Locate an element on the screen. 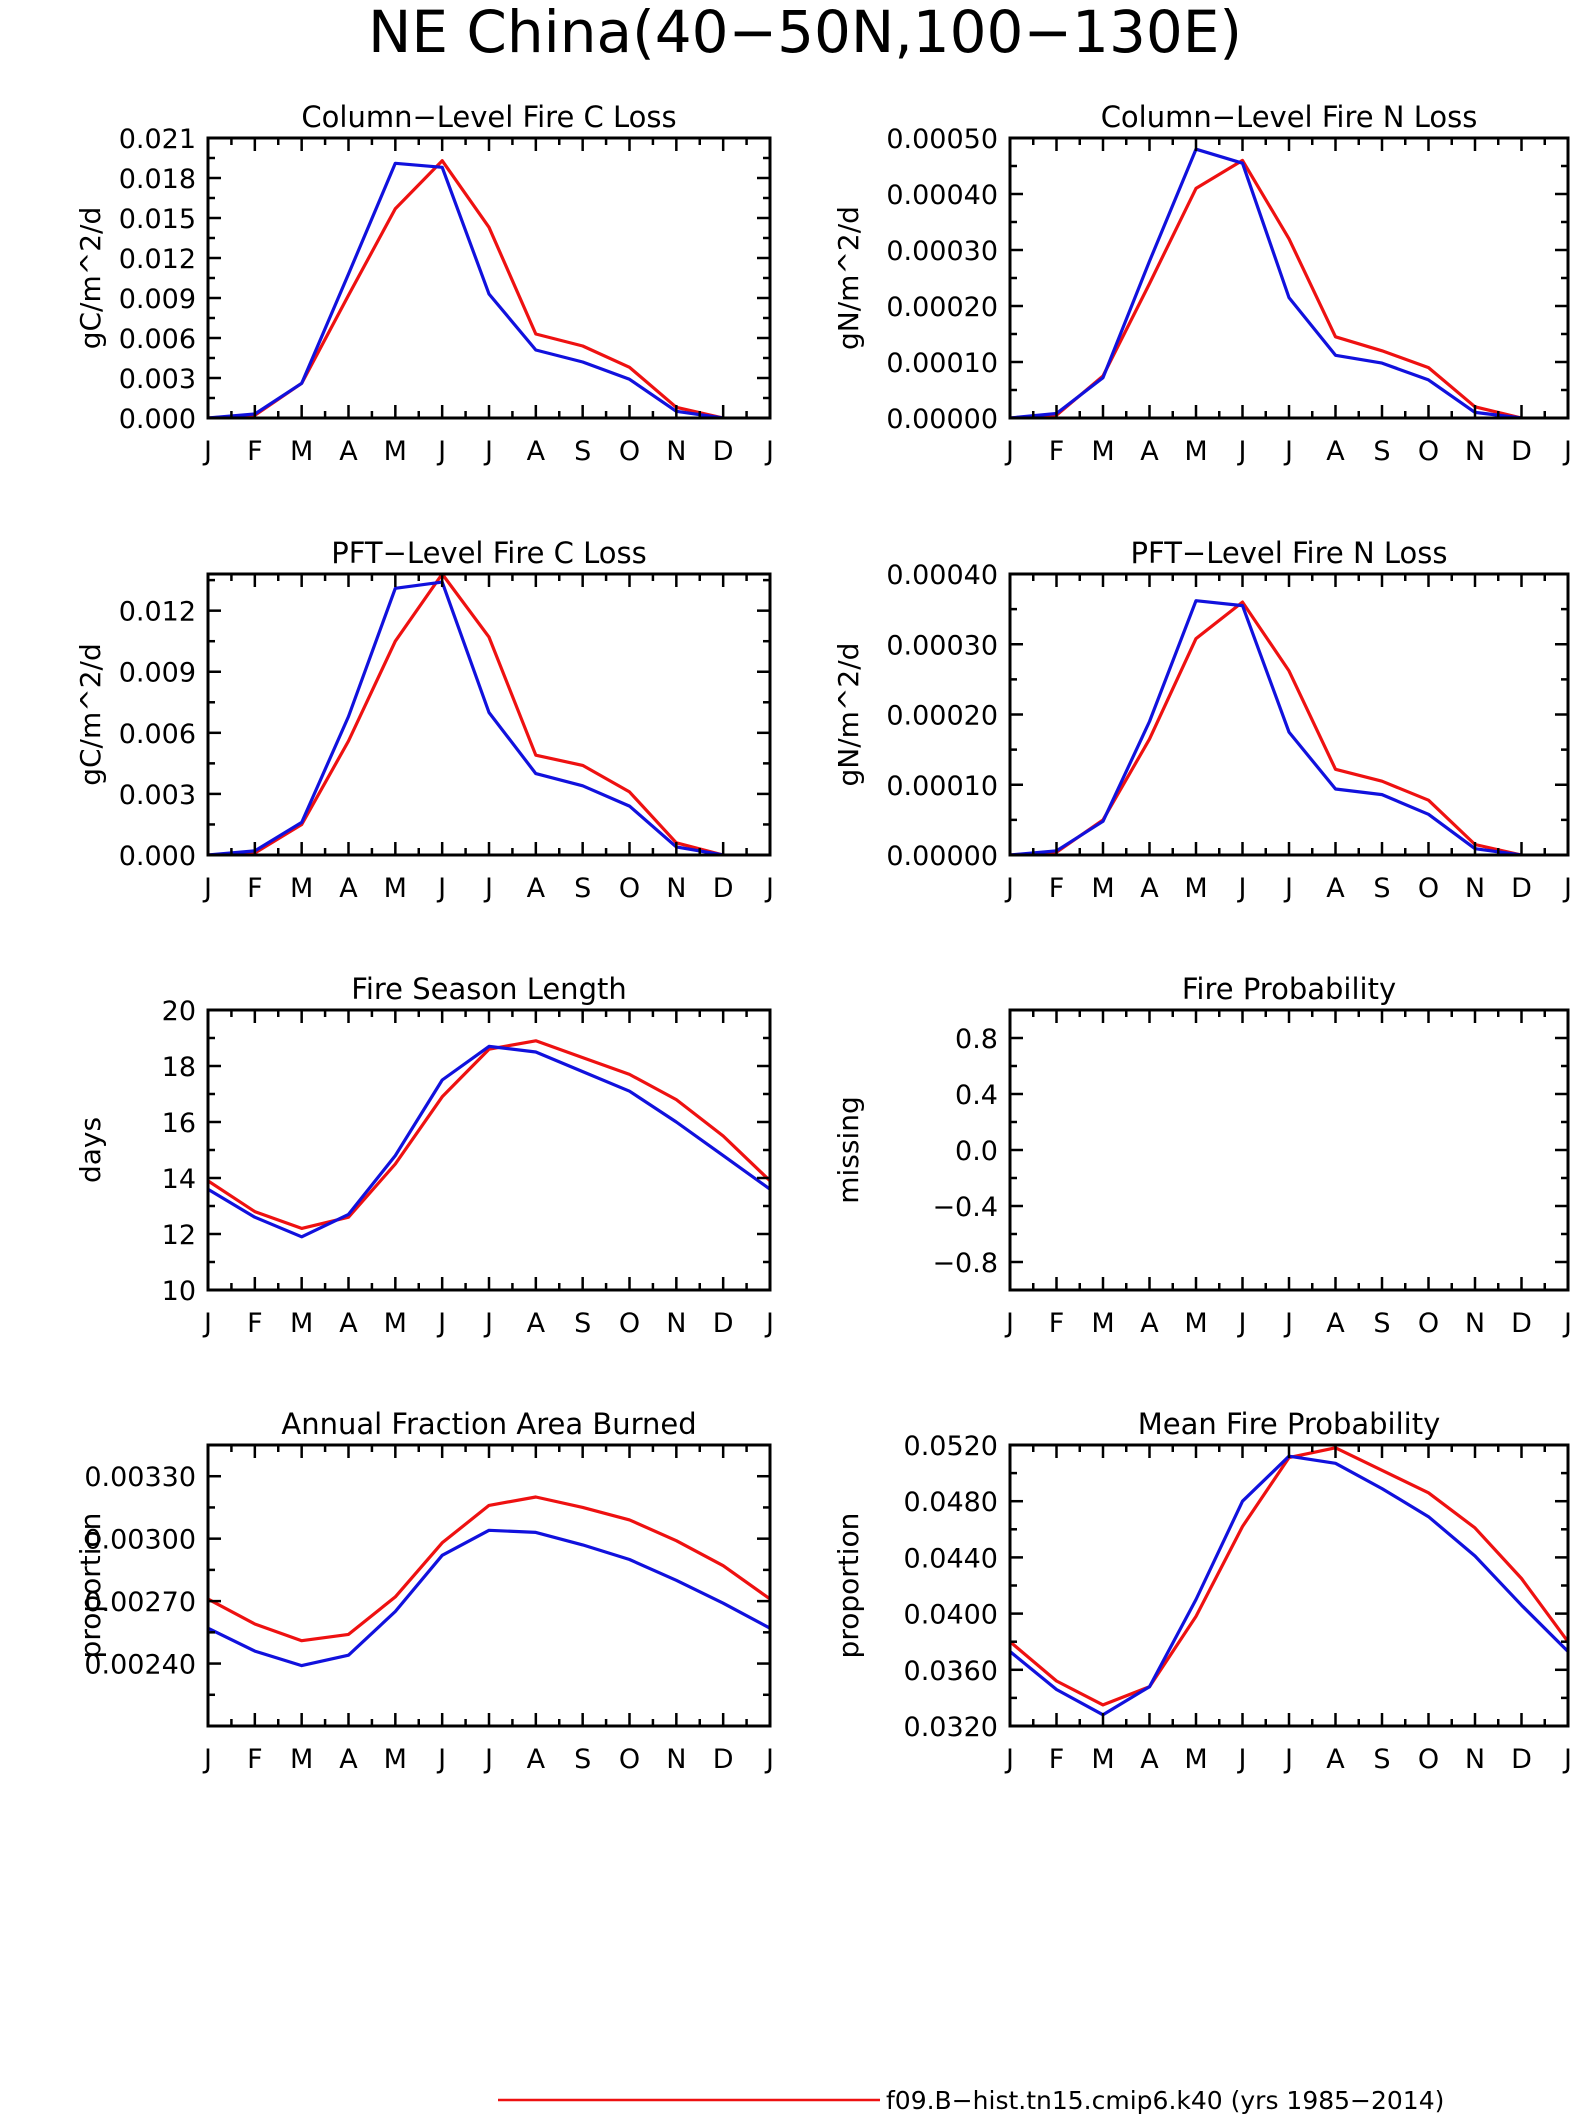  y-tick-label: 0.8 is located at coordinates (976, 1039).